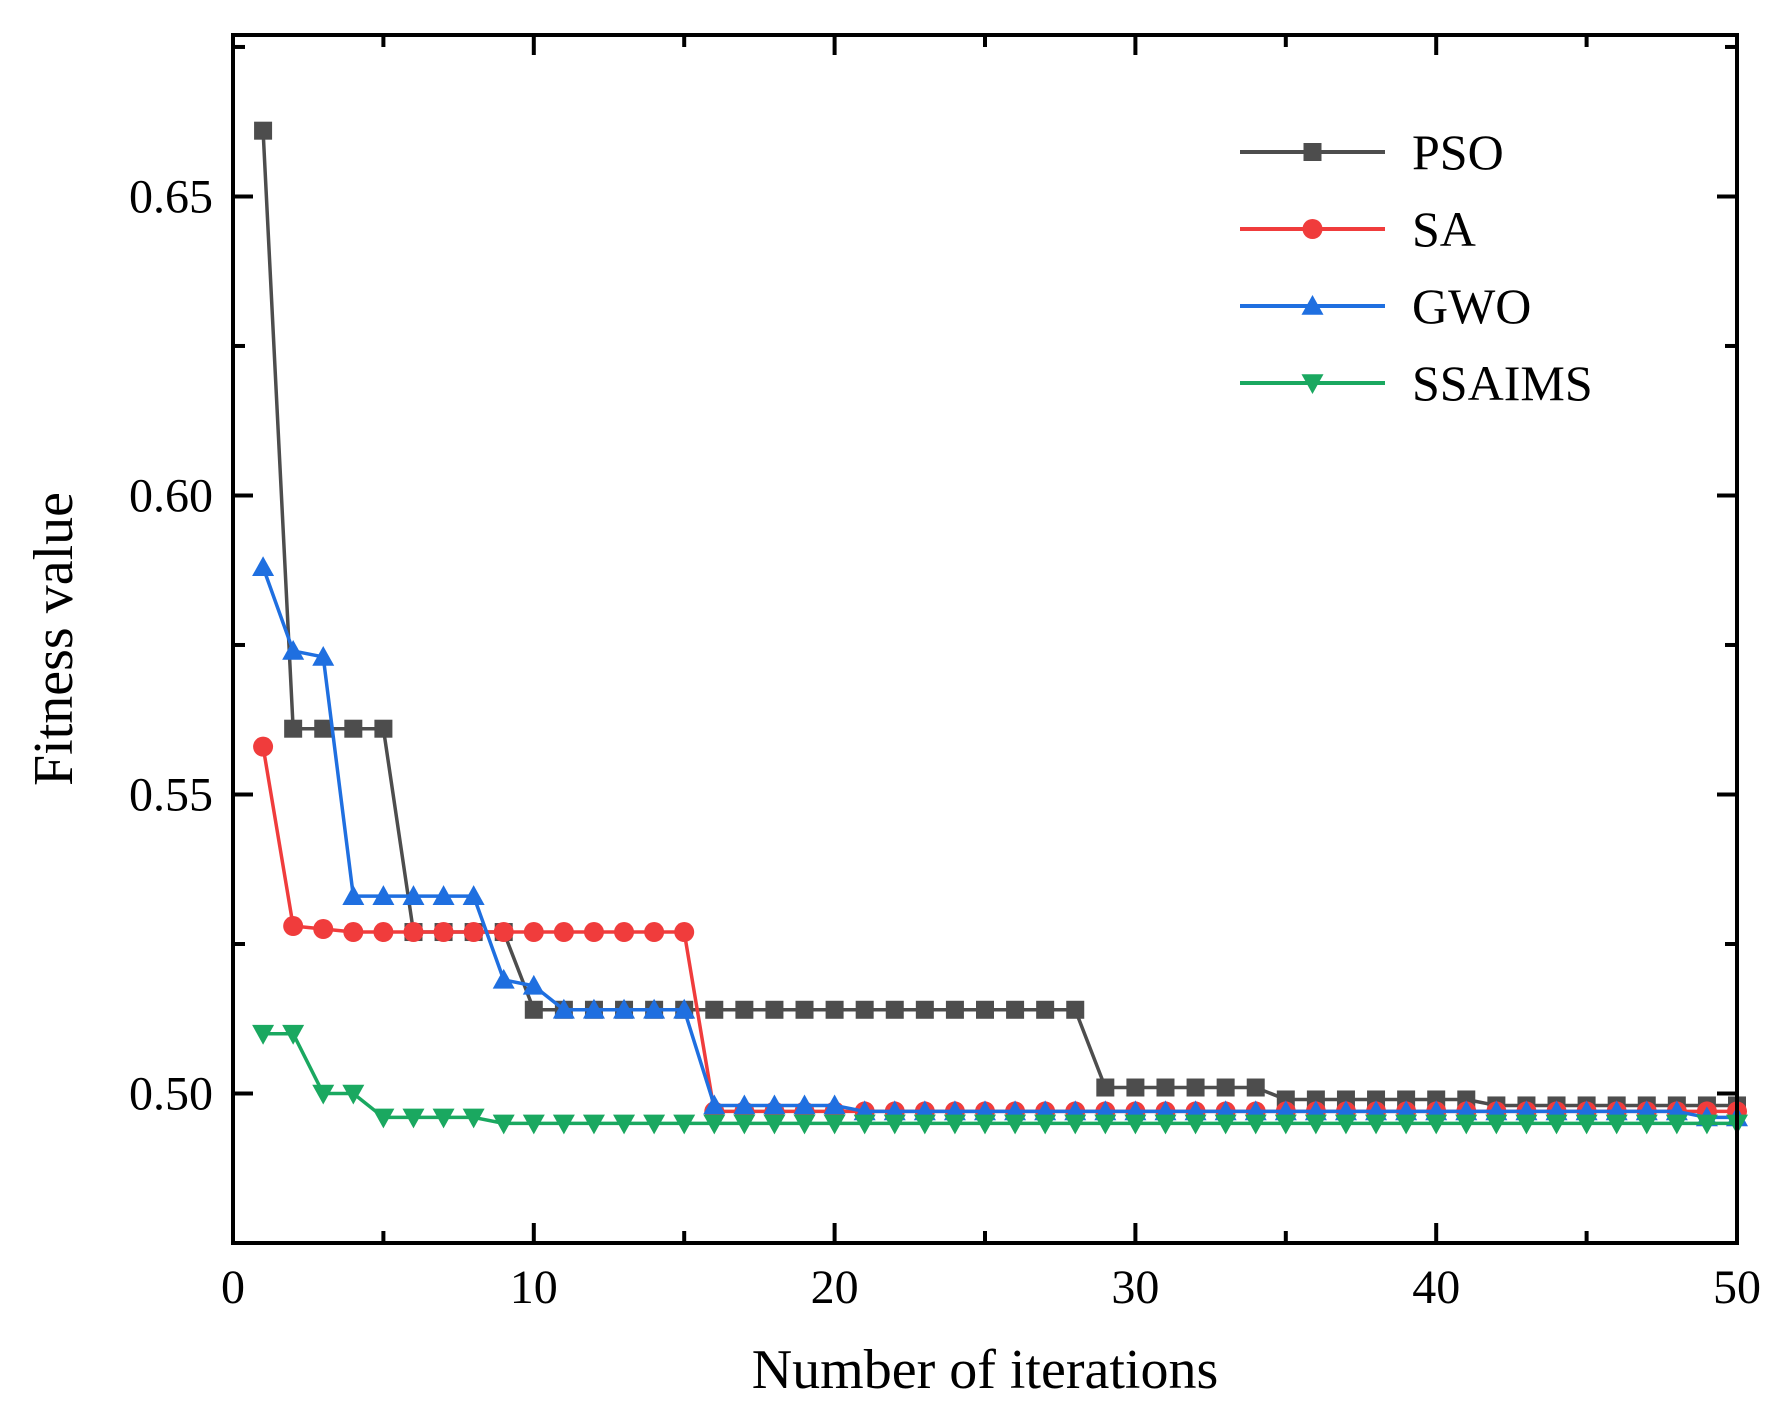 This screenshot has width=1790, height=1413. I want to click on legend-label: SSAIMS, so click(1502, 383).